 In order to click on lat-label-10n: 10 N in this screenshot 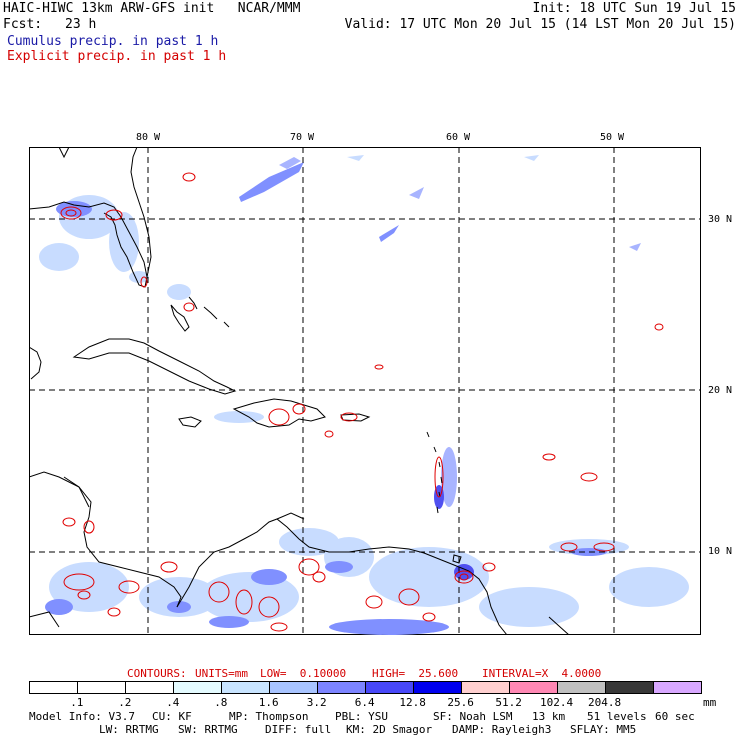, I will do `click(720, 551)`.